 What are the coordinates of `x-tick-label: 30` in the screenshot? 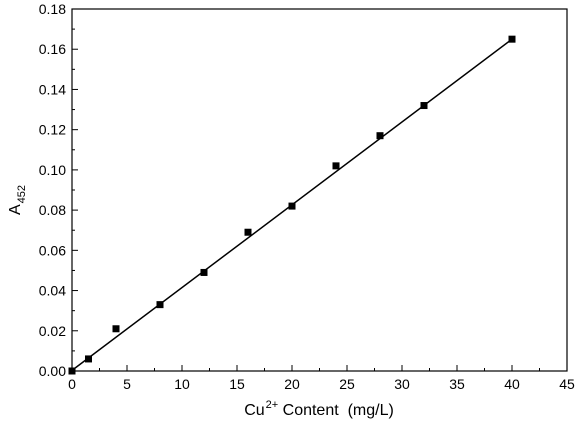 It's located at (402, 384).